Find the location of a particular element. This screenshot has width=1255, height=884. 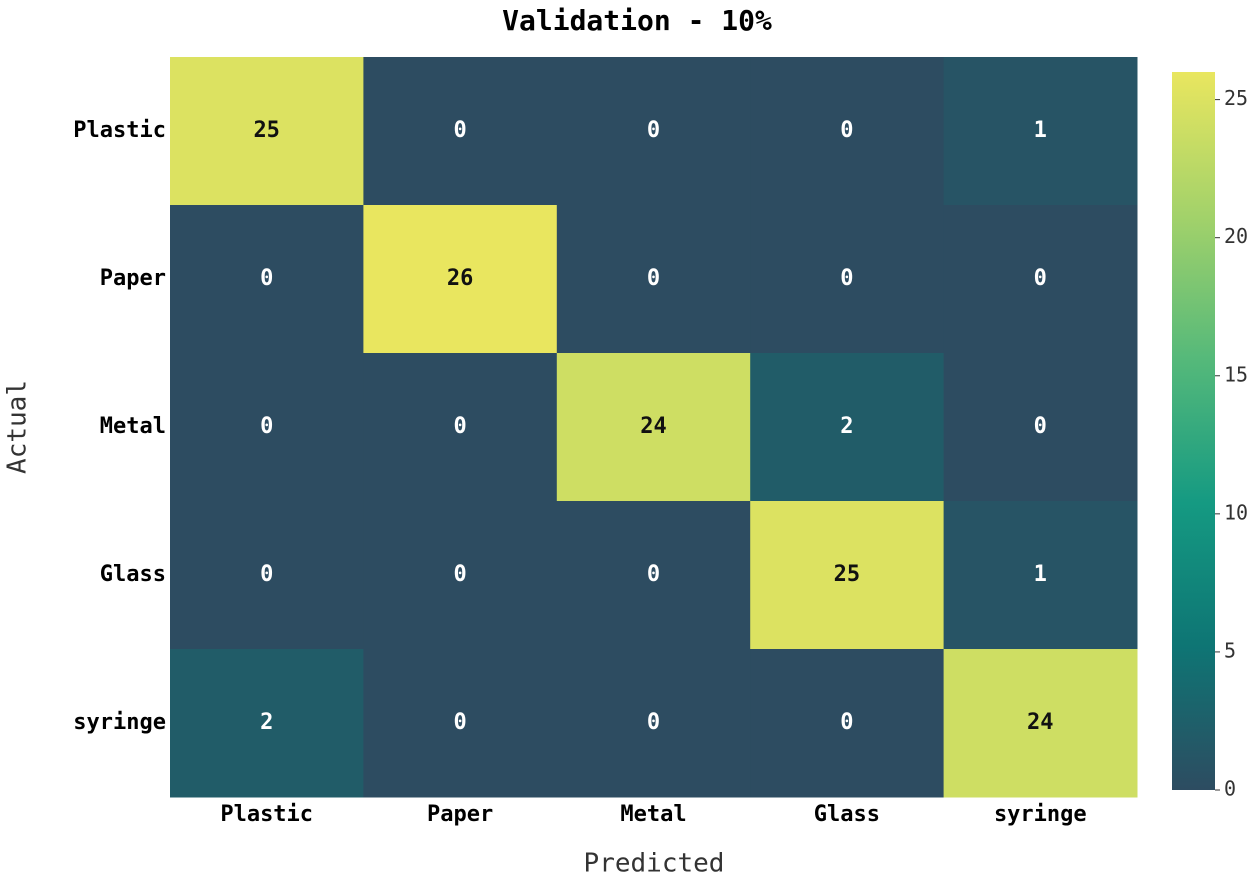

colorbar-tick-label: 0 is located at coordinates (1230, 789).